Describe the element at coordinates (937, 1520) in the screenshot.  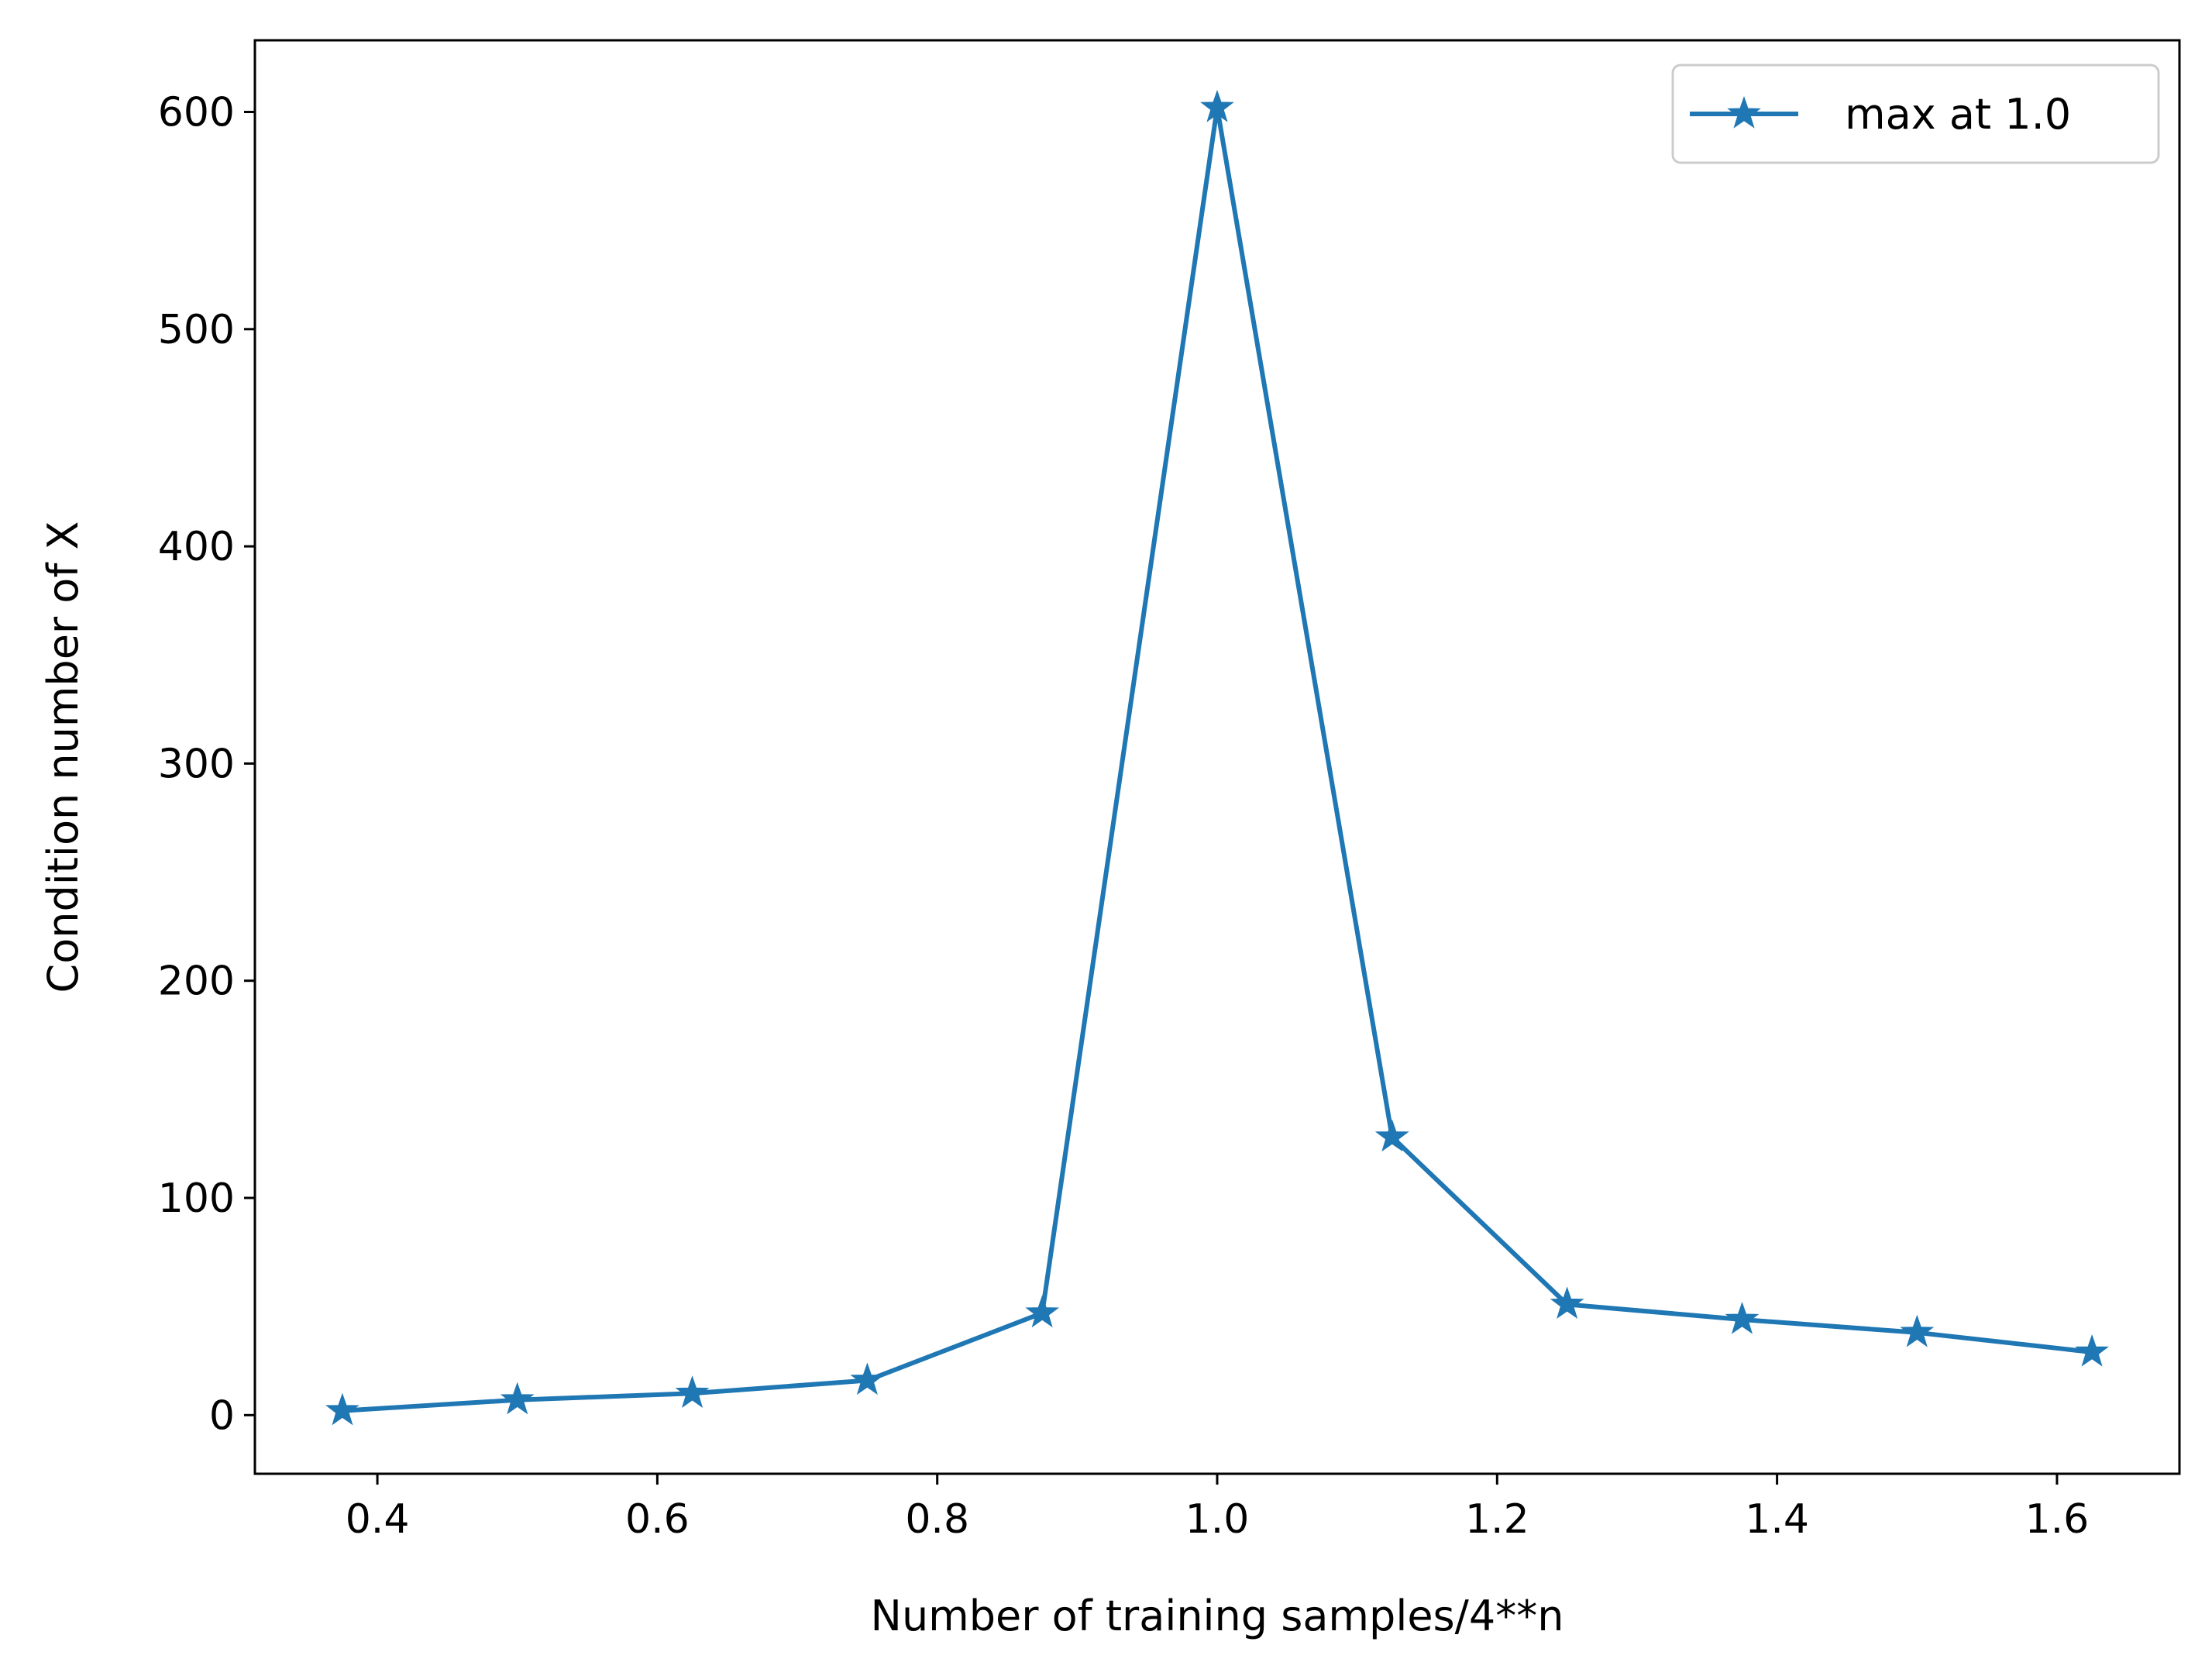
I see `x-tick-label: 0.8` at that location.